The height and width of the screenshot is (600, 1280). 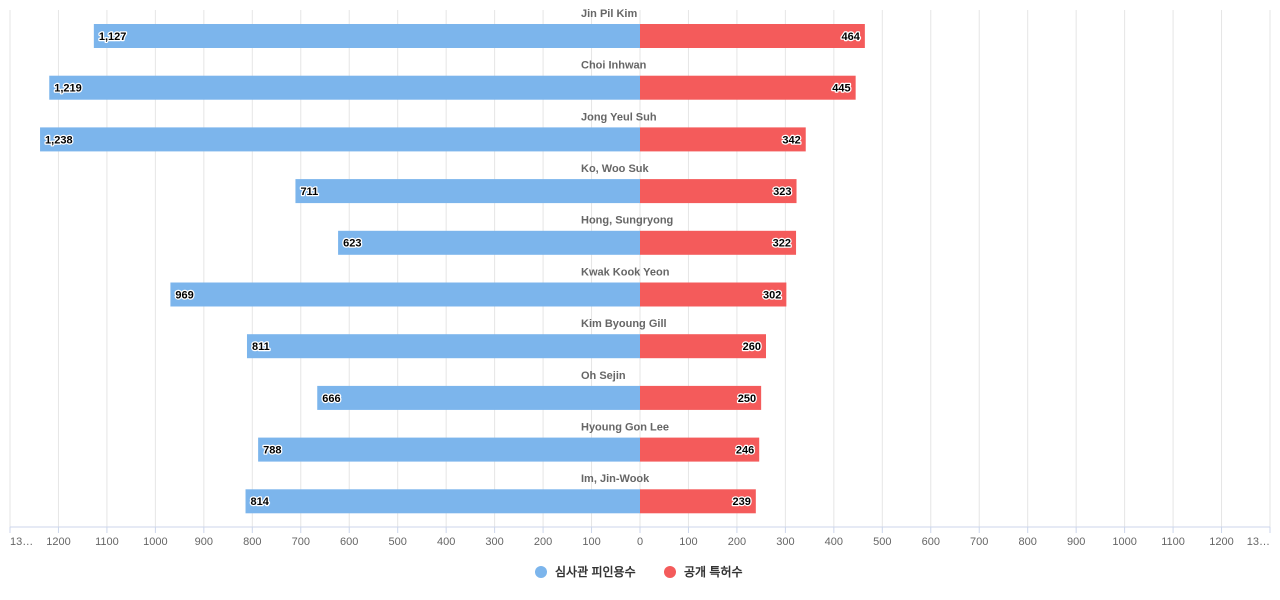 What do you see at coordinates (713, 571) in the screenshot?
I see `legend-label: 공개 특허수` at bounding box center [713, 571].